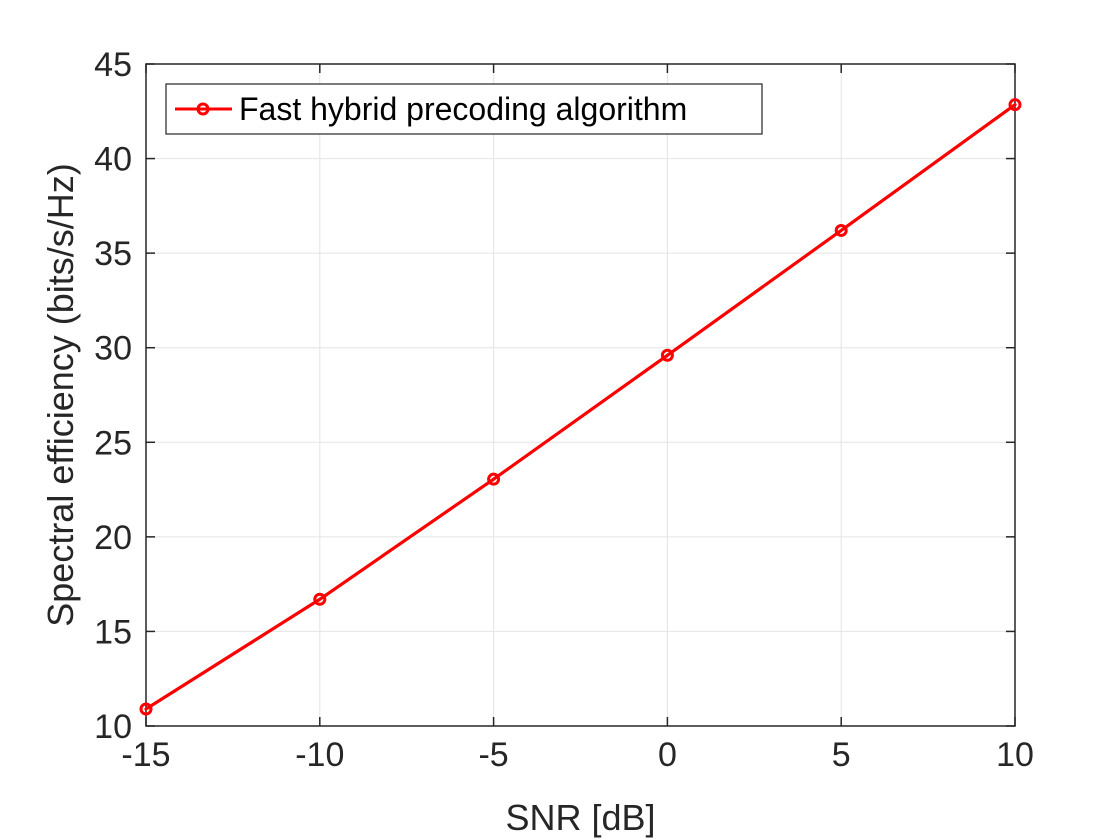  Describe the element at coordinates (493, 755) in the screenshot. I see `x-tick-label: -5` at that location.